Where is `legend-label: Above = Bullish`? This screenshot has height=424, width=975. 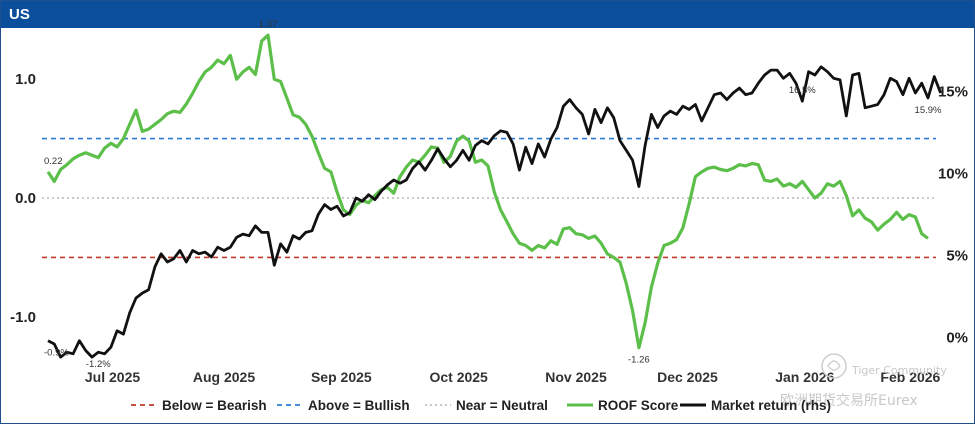
legend-label: Above = Bullish is located at coordinates (359, 405).